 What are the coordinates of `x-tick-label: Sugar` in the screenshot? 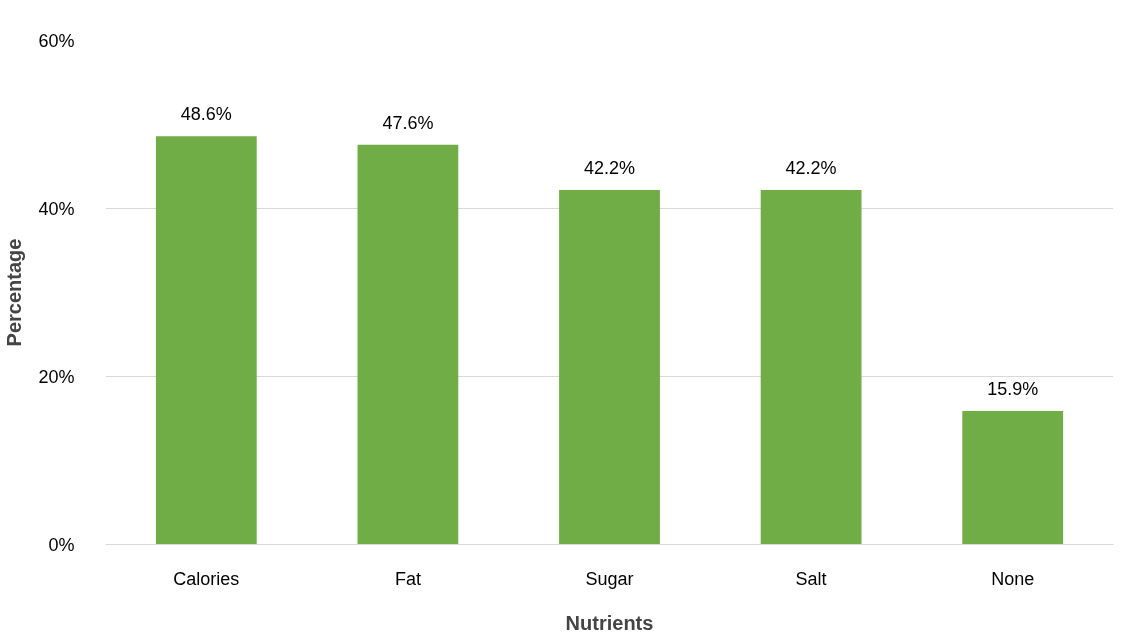 It's located at (609, 578).